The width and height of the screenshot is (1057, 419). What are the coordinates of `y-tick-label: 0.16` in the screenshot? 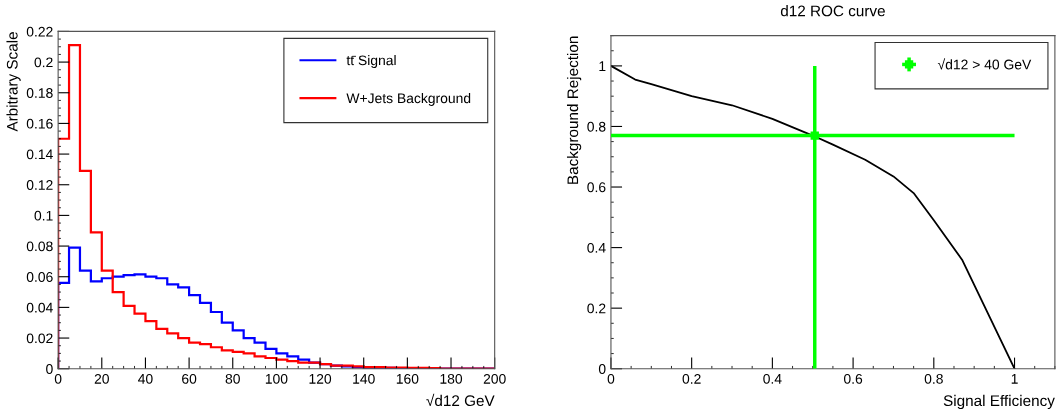 It's located at (39, 123).